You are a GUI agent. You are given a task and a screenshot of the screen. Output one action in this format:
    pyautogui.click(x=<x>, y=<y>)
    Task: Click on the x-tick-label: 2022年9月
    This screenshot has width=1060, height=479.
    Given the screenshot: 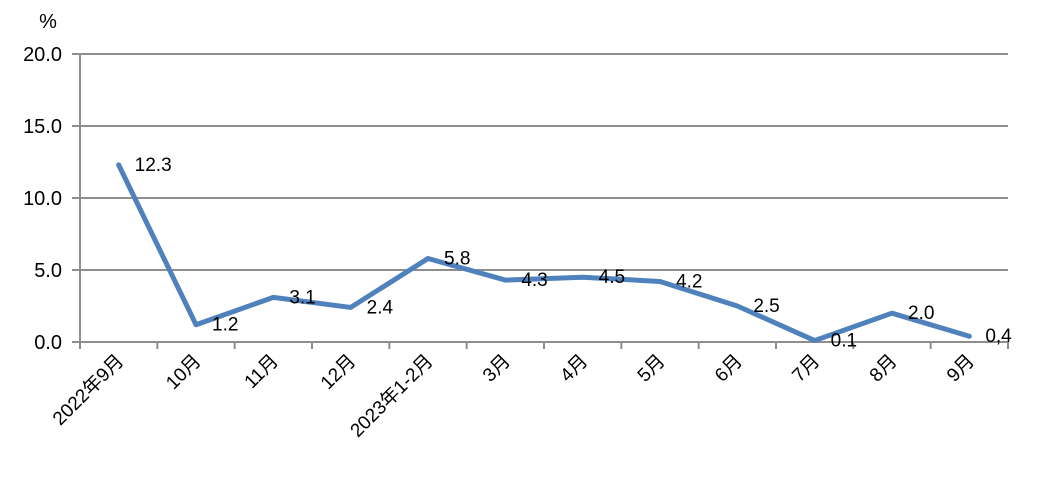 What is the action you would take?
    pyautogui.click(x=88, y=390)
    